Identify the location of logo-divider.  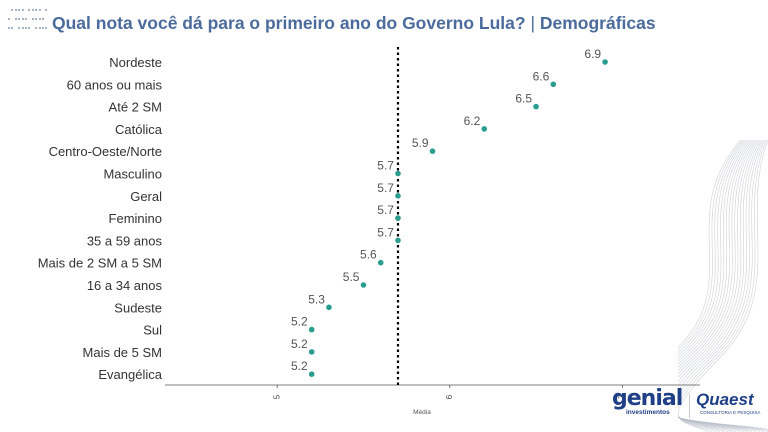
(689, 406).